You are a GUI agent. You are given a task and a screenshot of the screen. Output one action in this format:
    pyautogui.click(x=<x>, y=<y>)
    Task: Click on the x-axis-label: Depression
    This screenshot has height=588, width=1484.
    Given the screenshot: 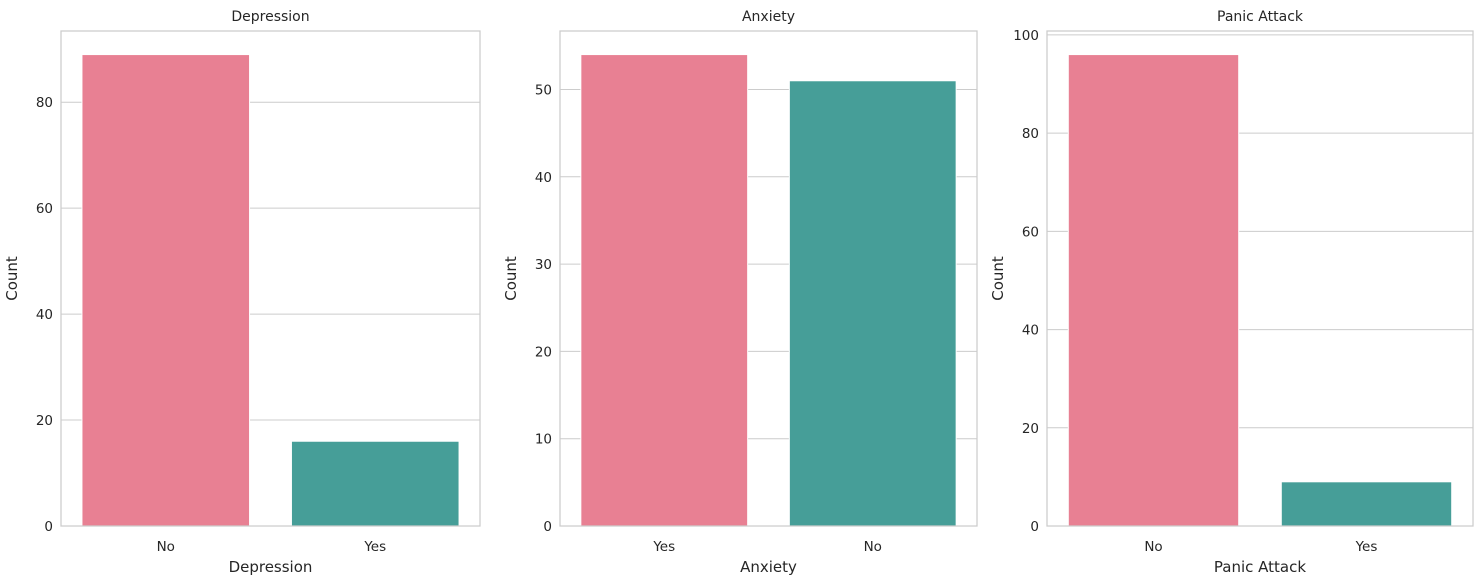 What is the action you would take?
    pyautogui.click(x=271, y=567)
    